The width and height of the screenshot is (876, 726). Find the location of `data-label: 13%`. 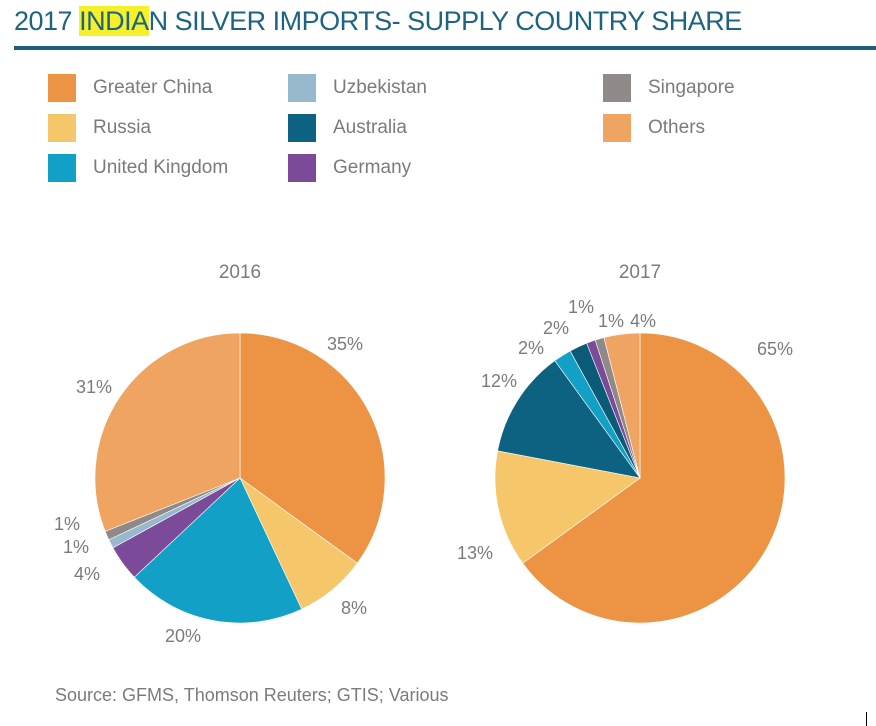

data-label: 13% is located at coordinates (475, 553).